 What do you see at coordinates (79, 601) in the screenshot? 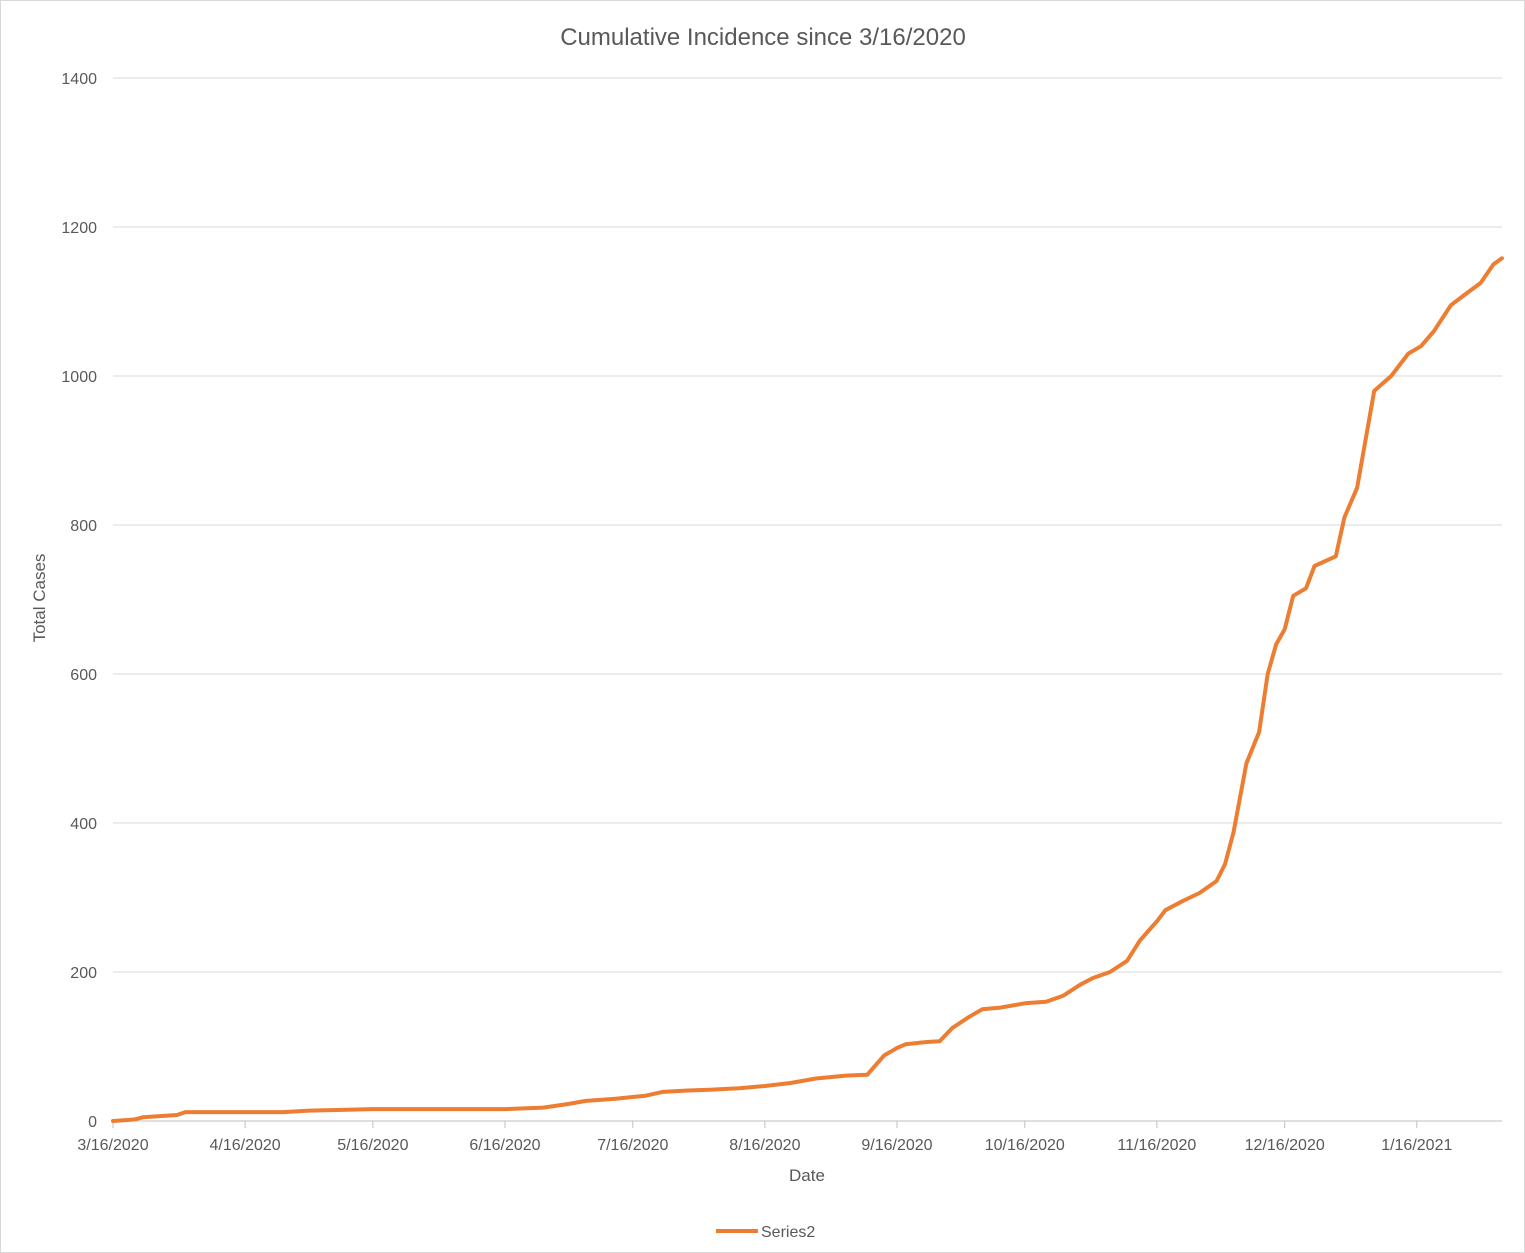
I see `y-axis-tick-labels: 0 200 400 600 800 1000 1200 1400` at bounding box center [79, 601].